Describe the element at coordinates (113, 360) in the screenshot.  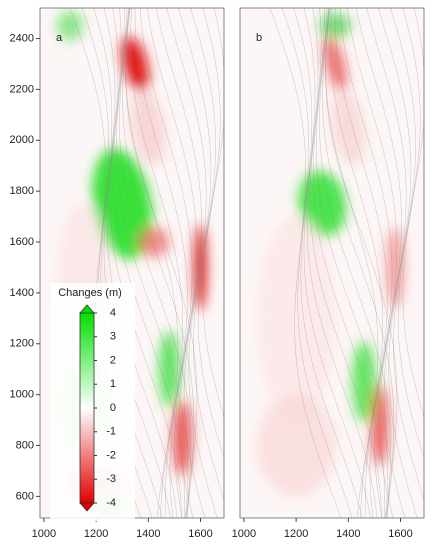
I see `colorbar-tick-label: 2` at that location.